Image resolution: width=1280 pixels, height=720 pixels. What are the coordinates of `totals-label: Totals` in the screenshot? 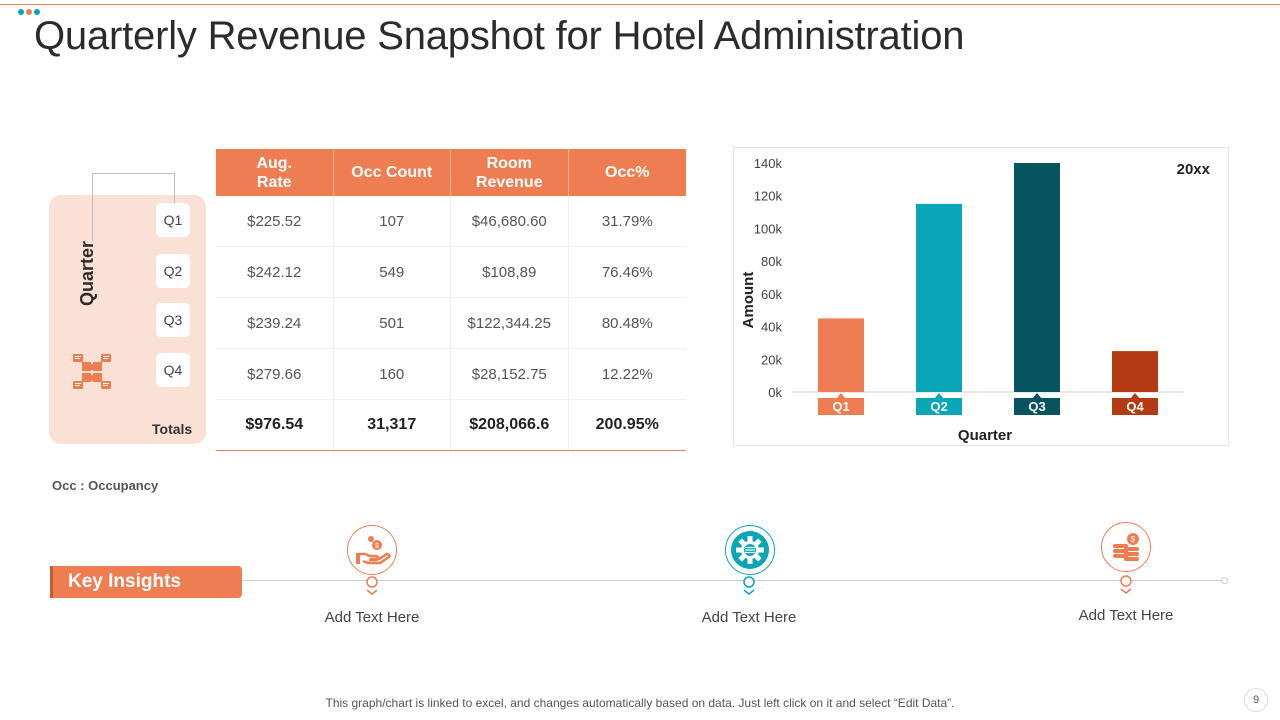 It's located at (172, 429).